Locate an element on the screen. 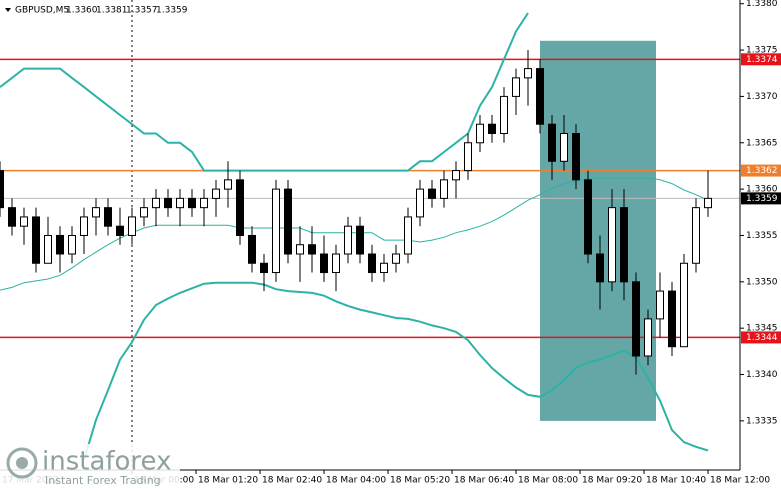 The image size is (781, 489). x-tick-label: 18 Mar 06:40 is located at coordinates (484, 481).